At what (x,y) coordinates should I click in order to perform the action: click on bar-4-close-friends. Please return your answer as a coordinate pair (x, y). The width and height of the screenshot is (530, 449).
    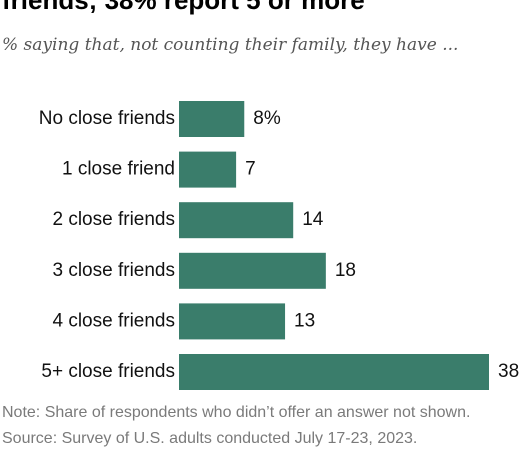
    Looking at the image, I should click on (232, 321).